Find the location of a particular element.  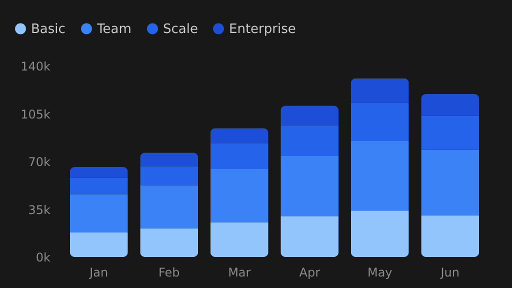

legend-label: Basic is located at coordinates (48, 29).